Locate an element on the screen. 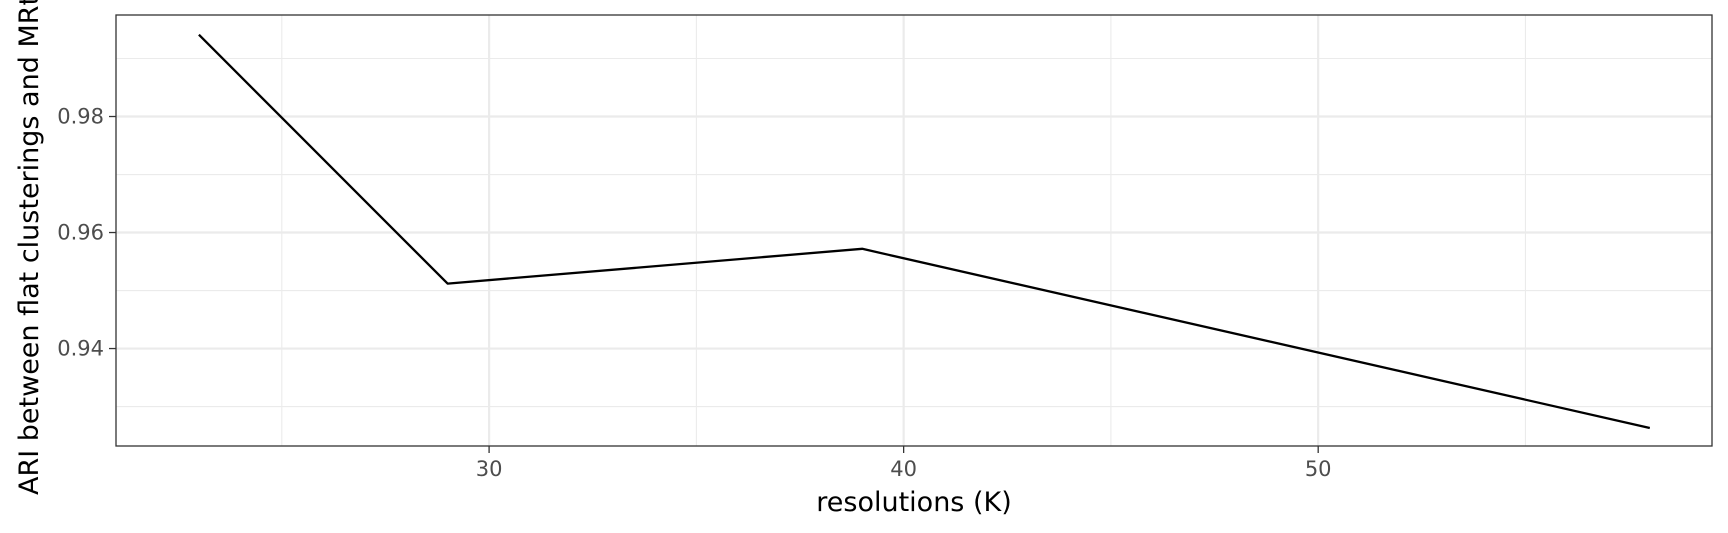 Image resolution: width=1728 pixels, height=533 pixels. x-tick-label: 50 is located at coordinates (1318, 469).